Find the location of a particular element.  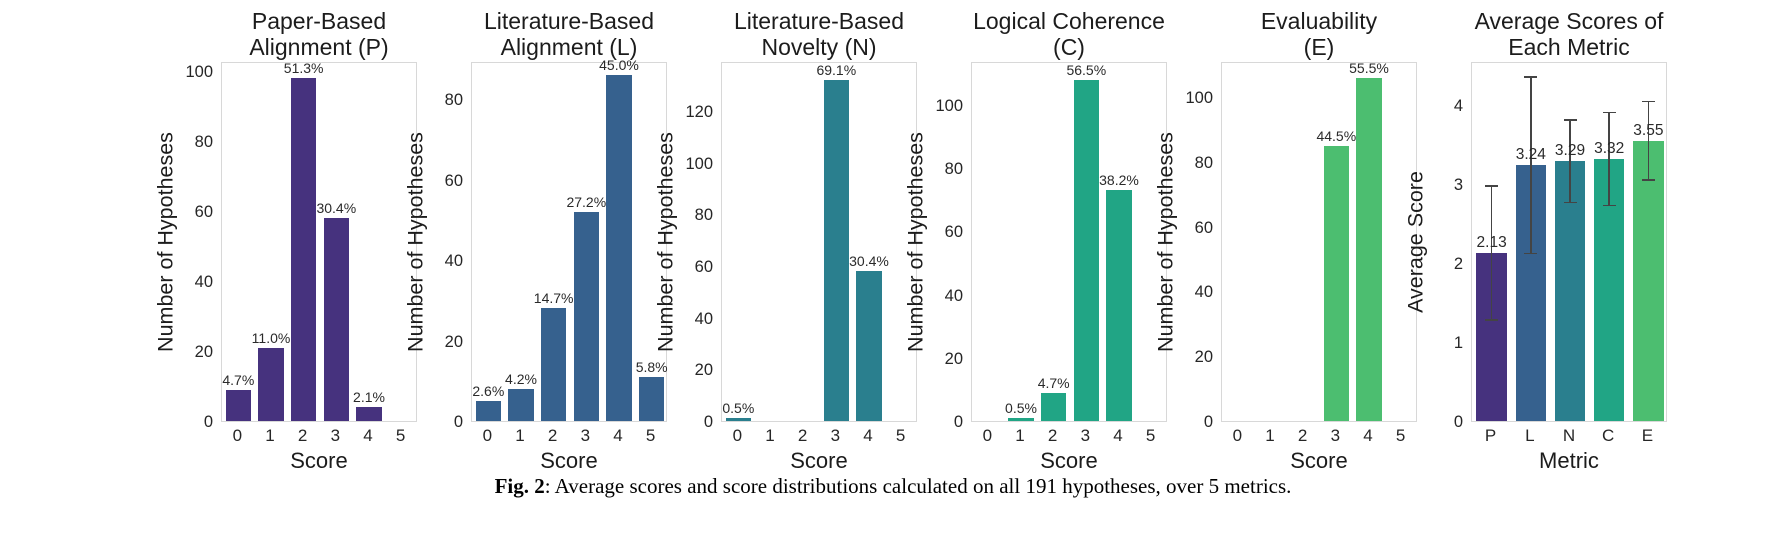

x-tick-label: C is located at coordinates (1608, 435).